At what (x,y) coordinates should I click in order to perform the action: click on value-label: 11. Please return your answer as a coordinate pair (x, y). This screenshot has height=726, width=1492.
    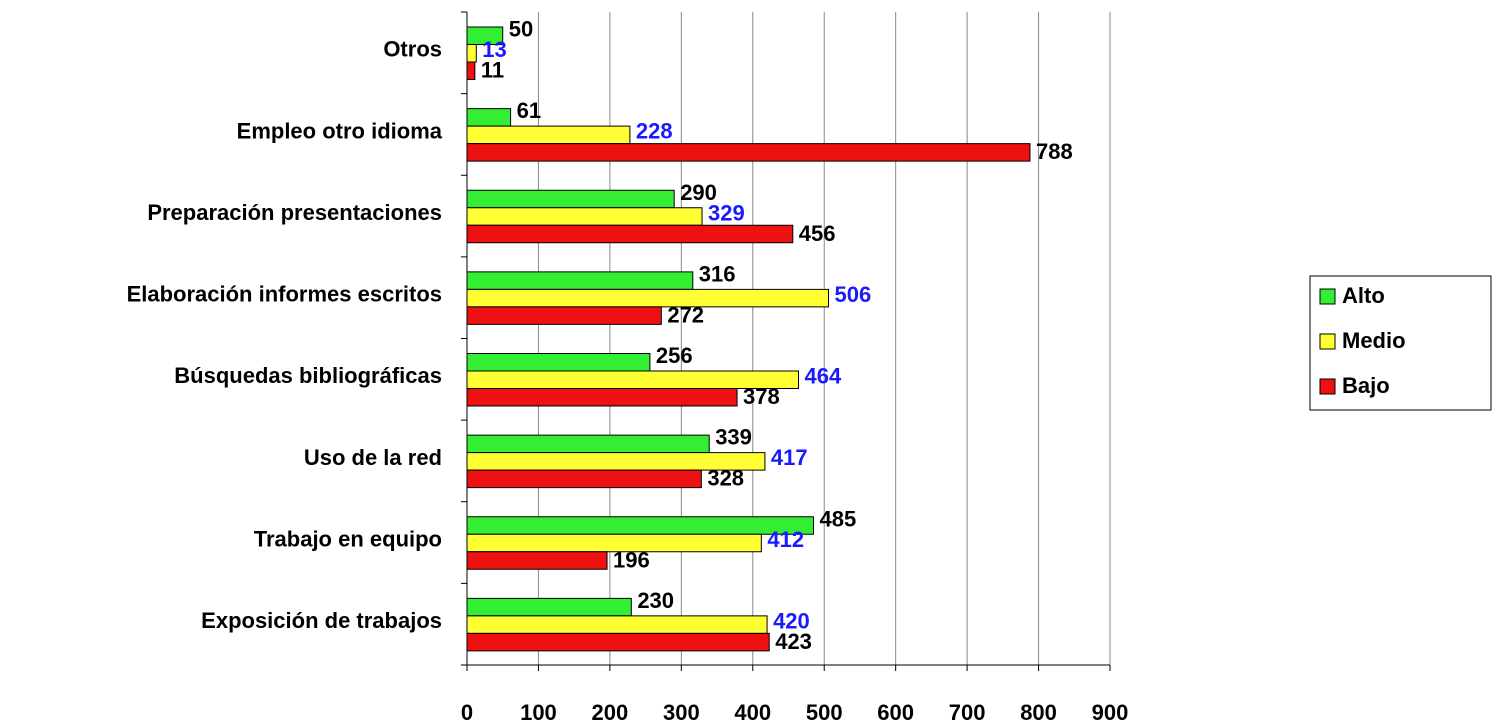
    Looking at the image, I should click on (492, 70).